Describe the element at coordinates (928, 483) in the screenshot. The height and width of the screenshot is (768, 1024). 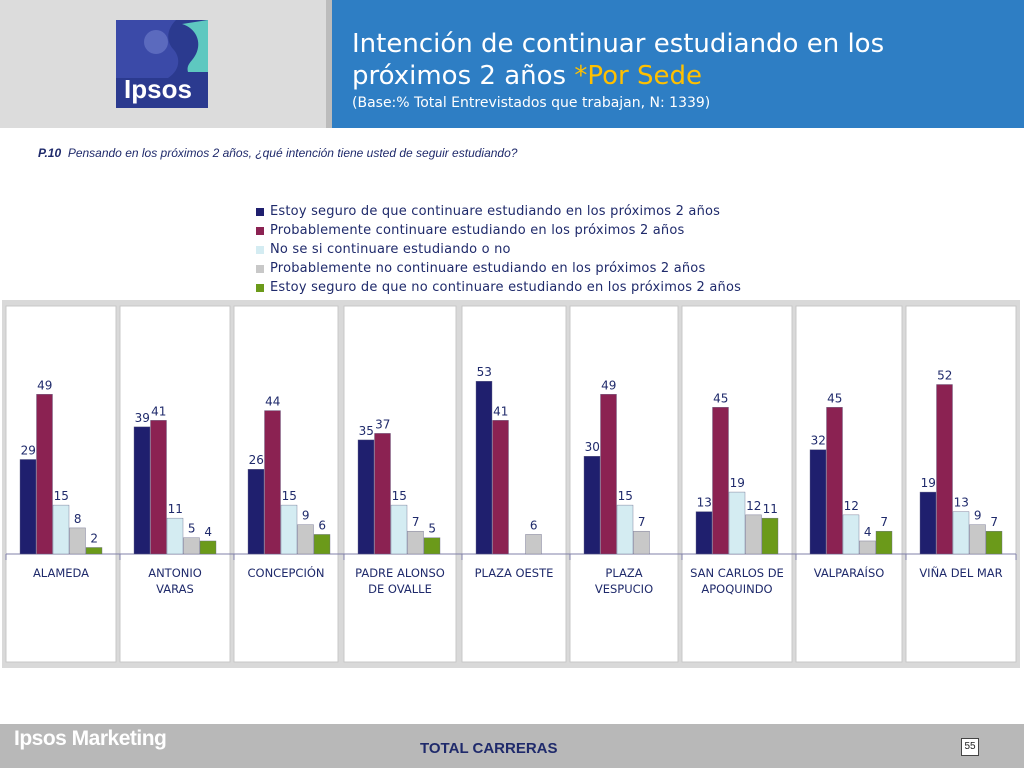
I see `data-label: 19` at that location.